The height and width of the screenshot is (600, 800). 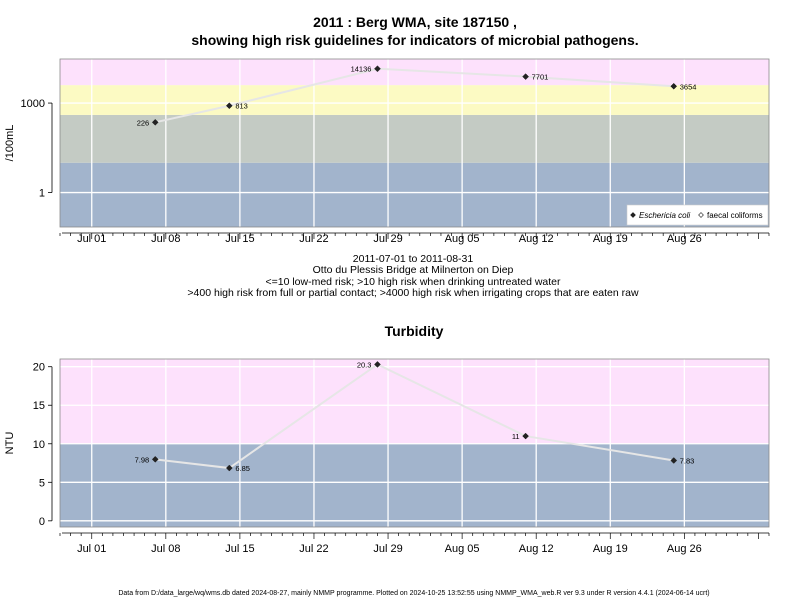 What do you see at coordinates (242, 468) in the screenshot?
I see `turbidity-data-label: 6.85` at bounding box center [242, 468].